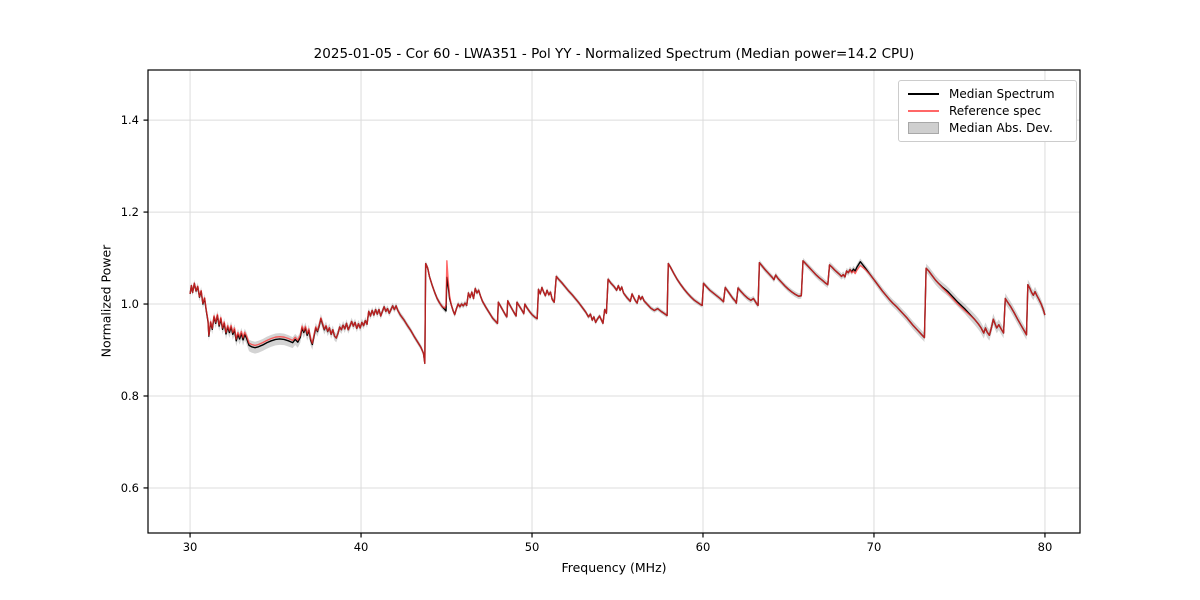 The width and height of the screenshot is (1200, 600). What do you see at coordinates (532, 547) in the screenshot?
I see `x-tick-label: 50` at bounding box center [532, 547].